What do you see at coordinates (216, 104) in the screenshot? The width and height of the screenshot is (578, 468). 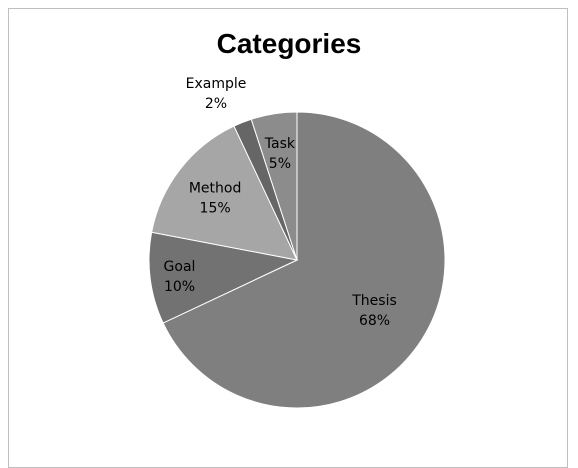 I see `slice-percent-example: 2%` at bounding box center [216, 104].